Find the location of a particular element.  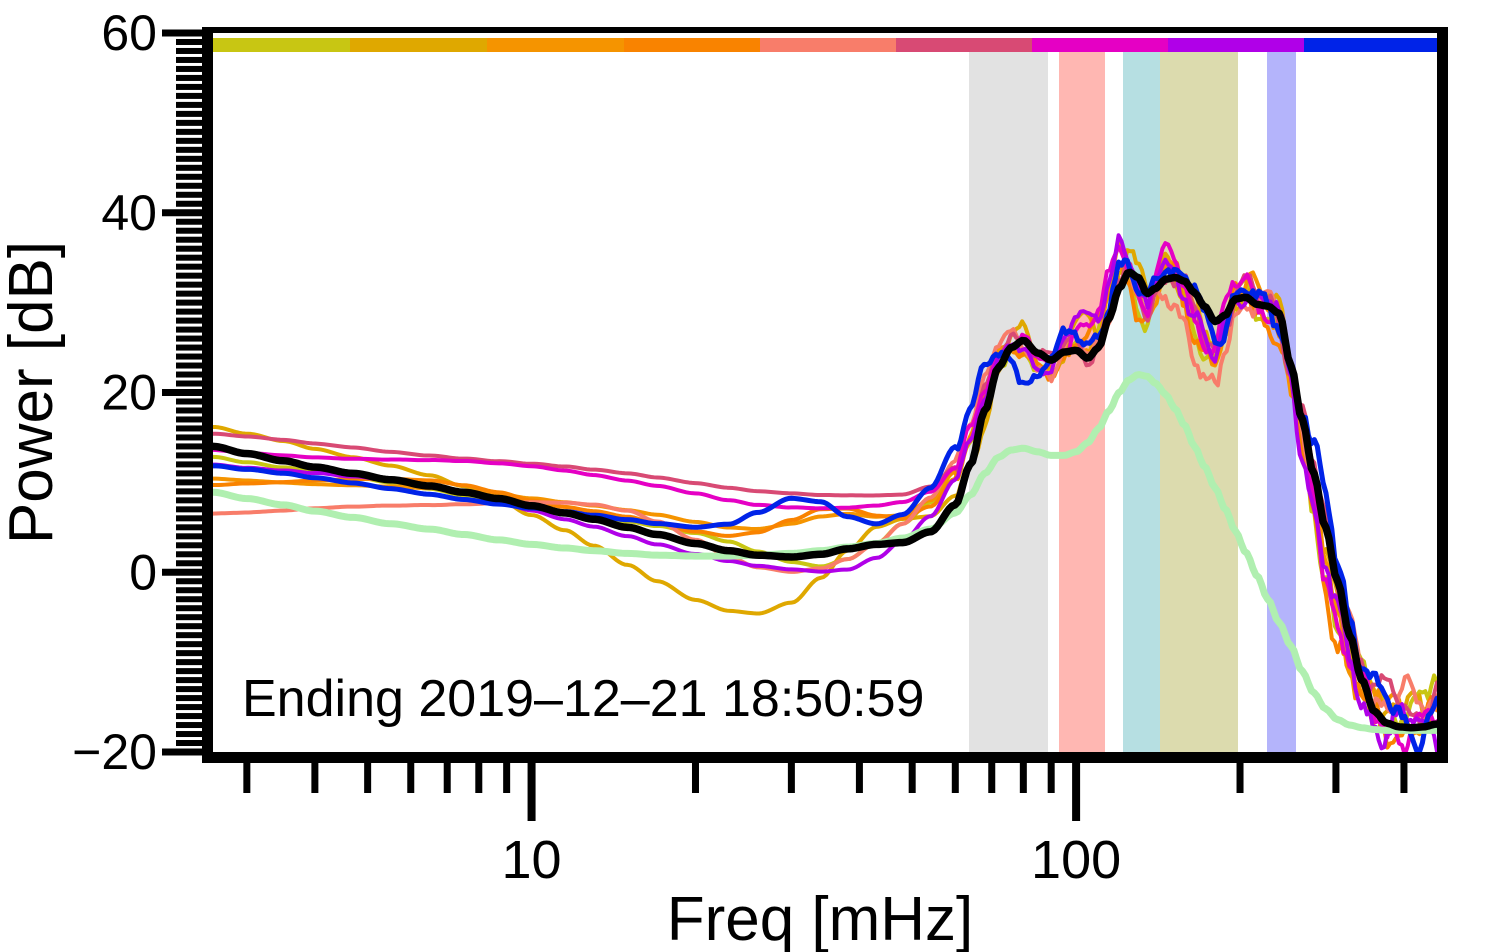

x-ticks is located at coordinates (825, 792).